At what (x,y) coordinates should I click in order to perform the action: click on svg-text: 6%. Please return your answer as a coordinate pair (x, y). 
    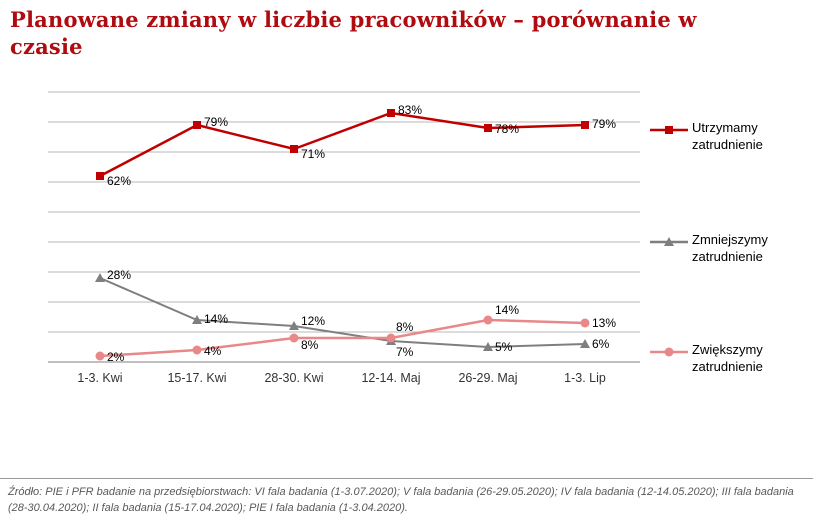
    Looking at the image, I should click on (601, 344).